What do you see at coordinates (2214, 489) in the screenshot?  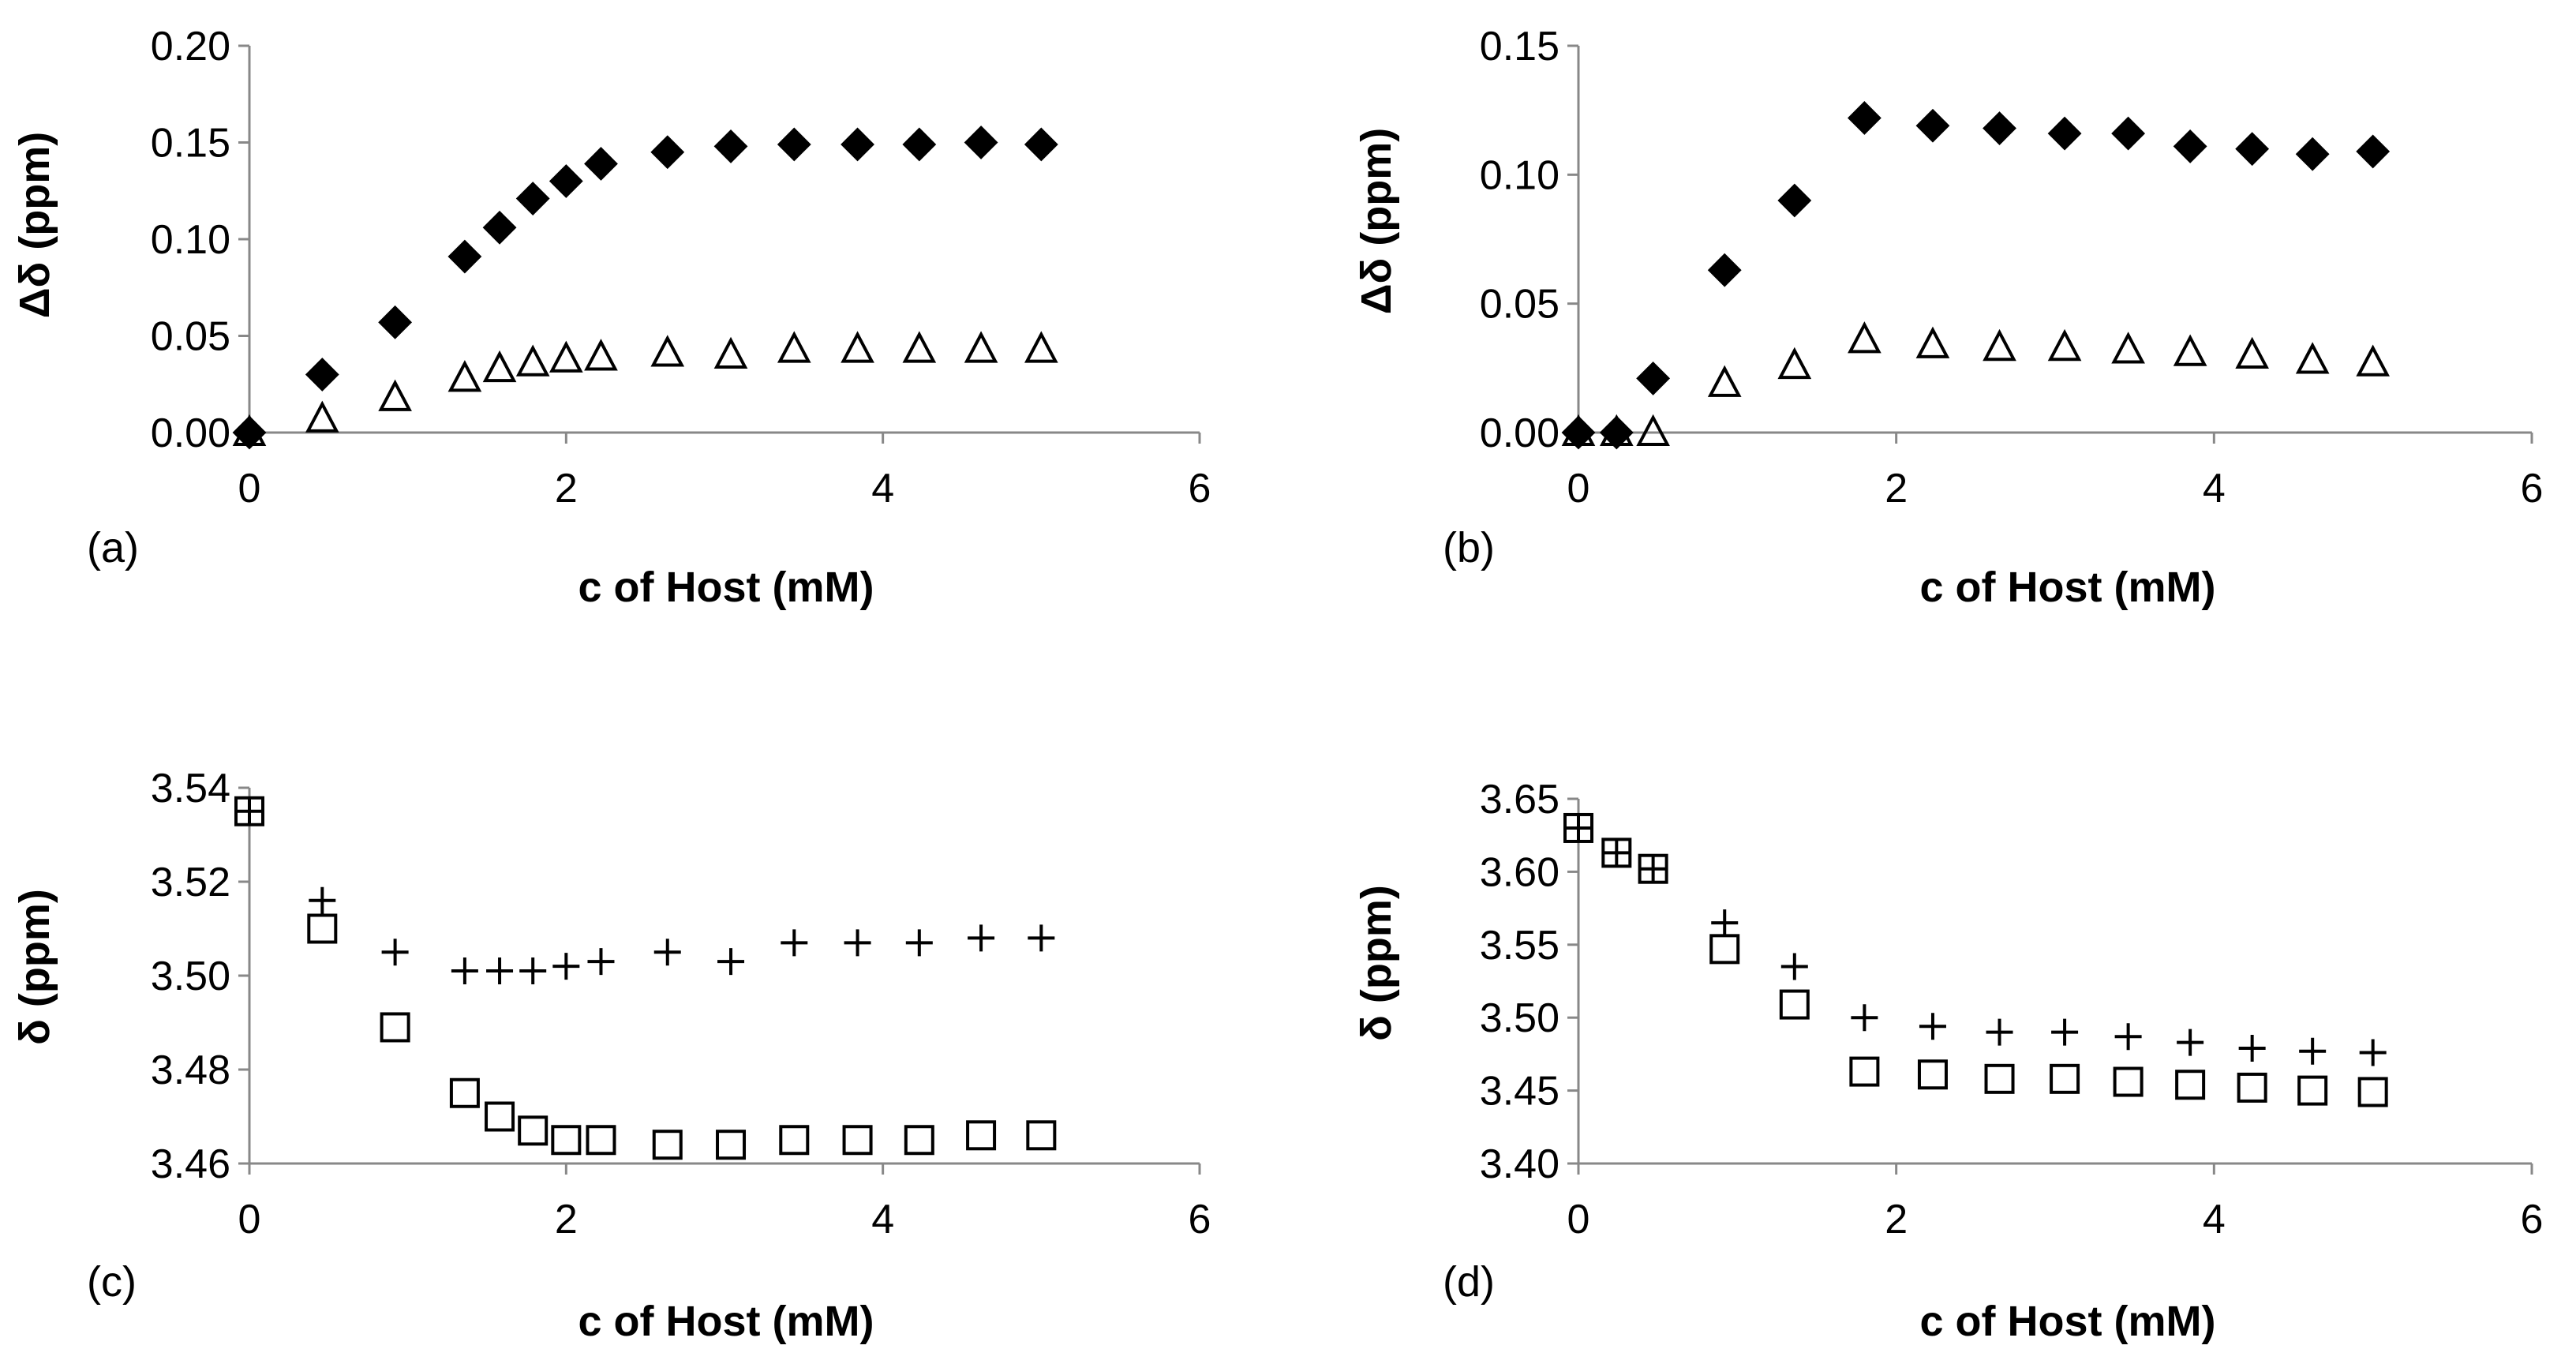 I see `panel-b-x-tick-label: 4` at bounding box center [2214, 489].